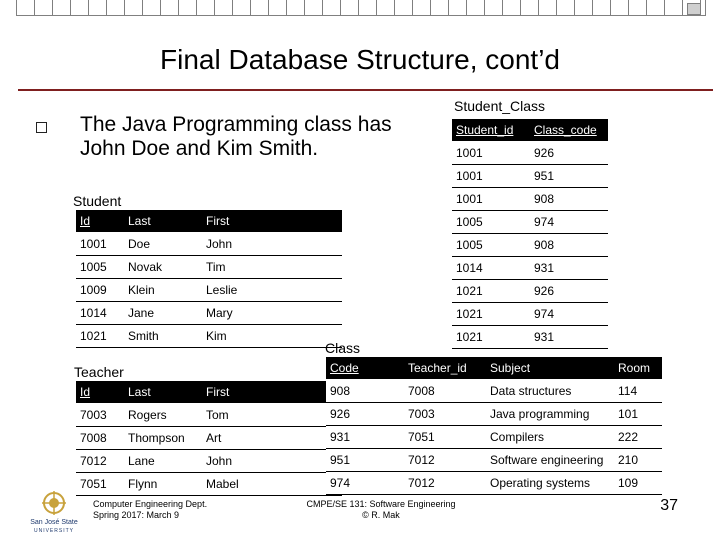 Image resolution: width=720 pixels, height=540 pixels. I want to click on page-number: 37, so click(669, 505).